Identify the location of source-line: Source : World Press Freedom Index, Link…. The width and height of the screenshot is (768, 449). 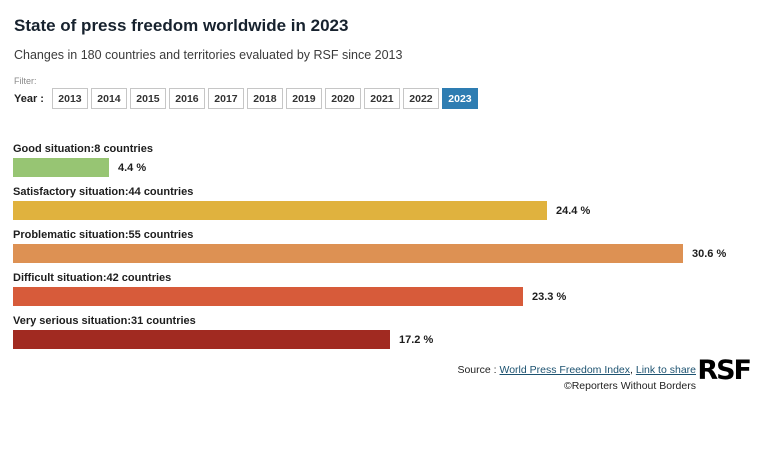
(576, 371).